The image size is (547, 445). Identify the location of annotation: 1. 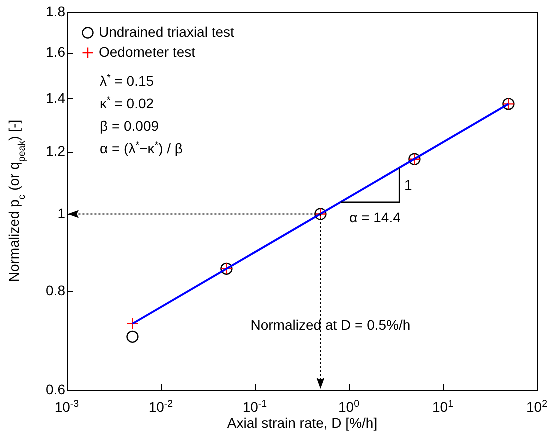
(408, 185).